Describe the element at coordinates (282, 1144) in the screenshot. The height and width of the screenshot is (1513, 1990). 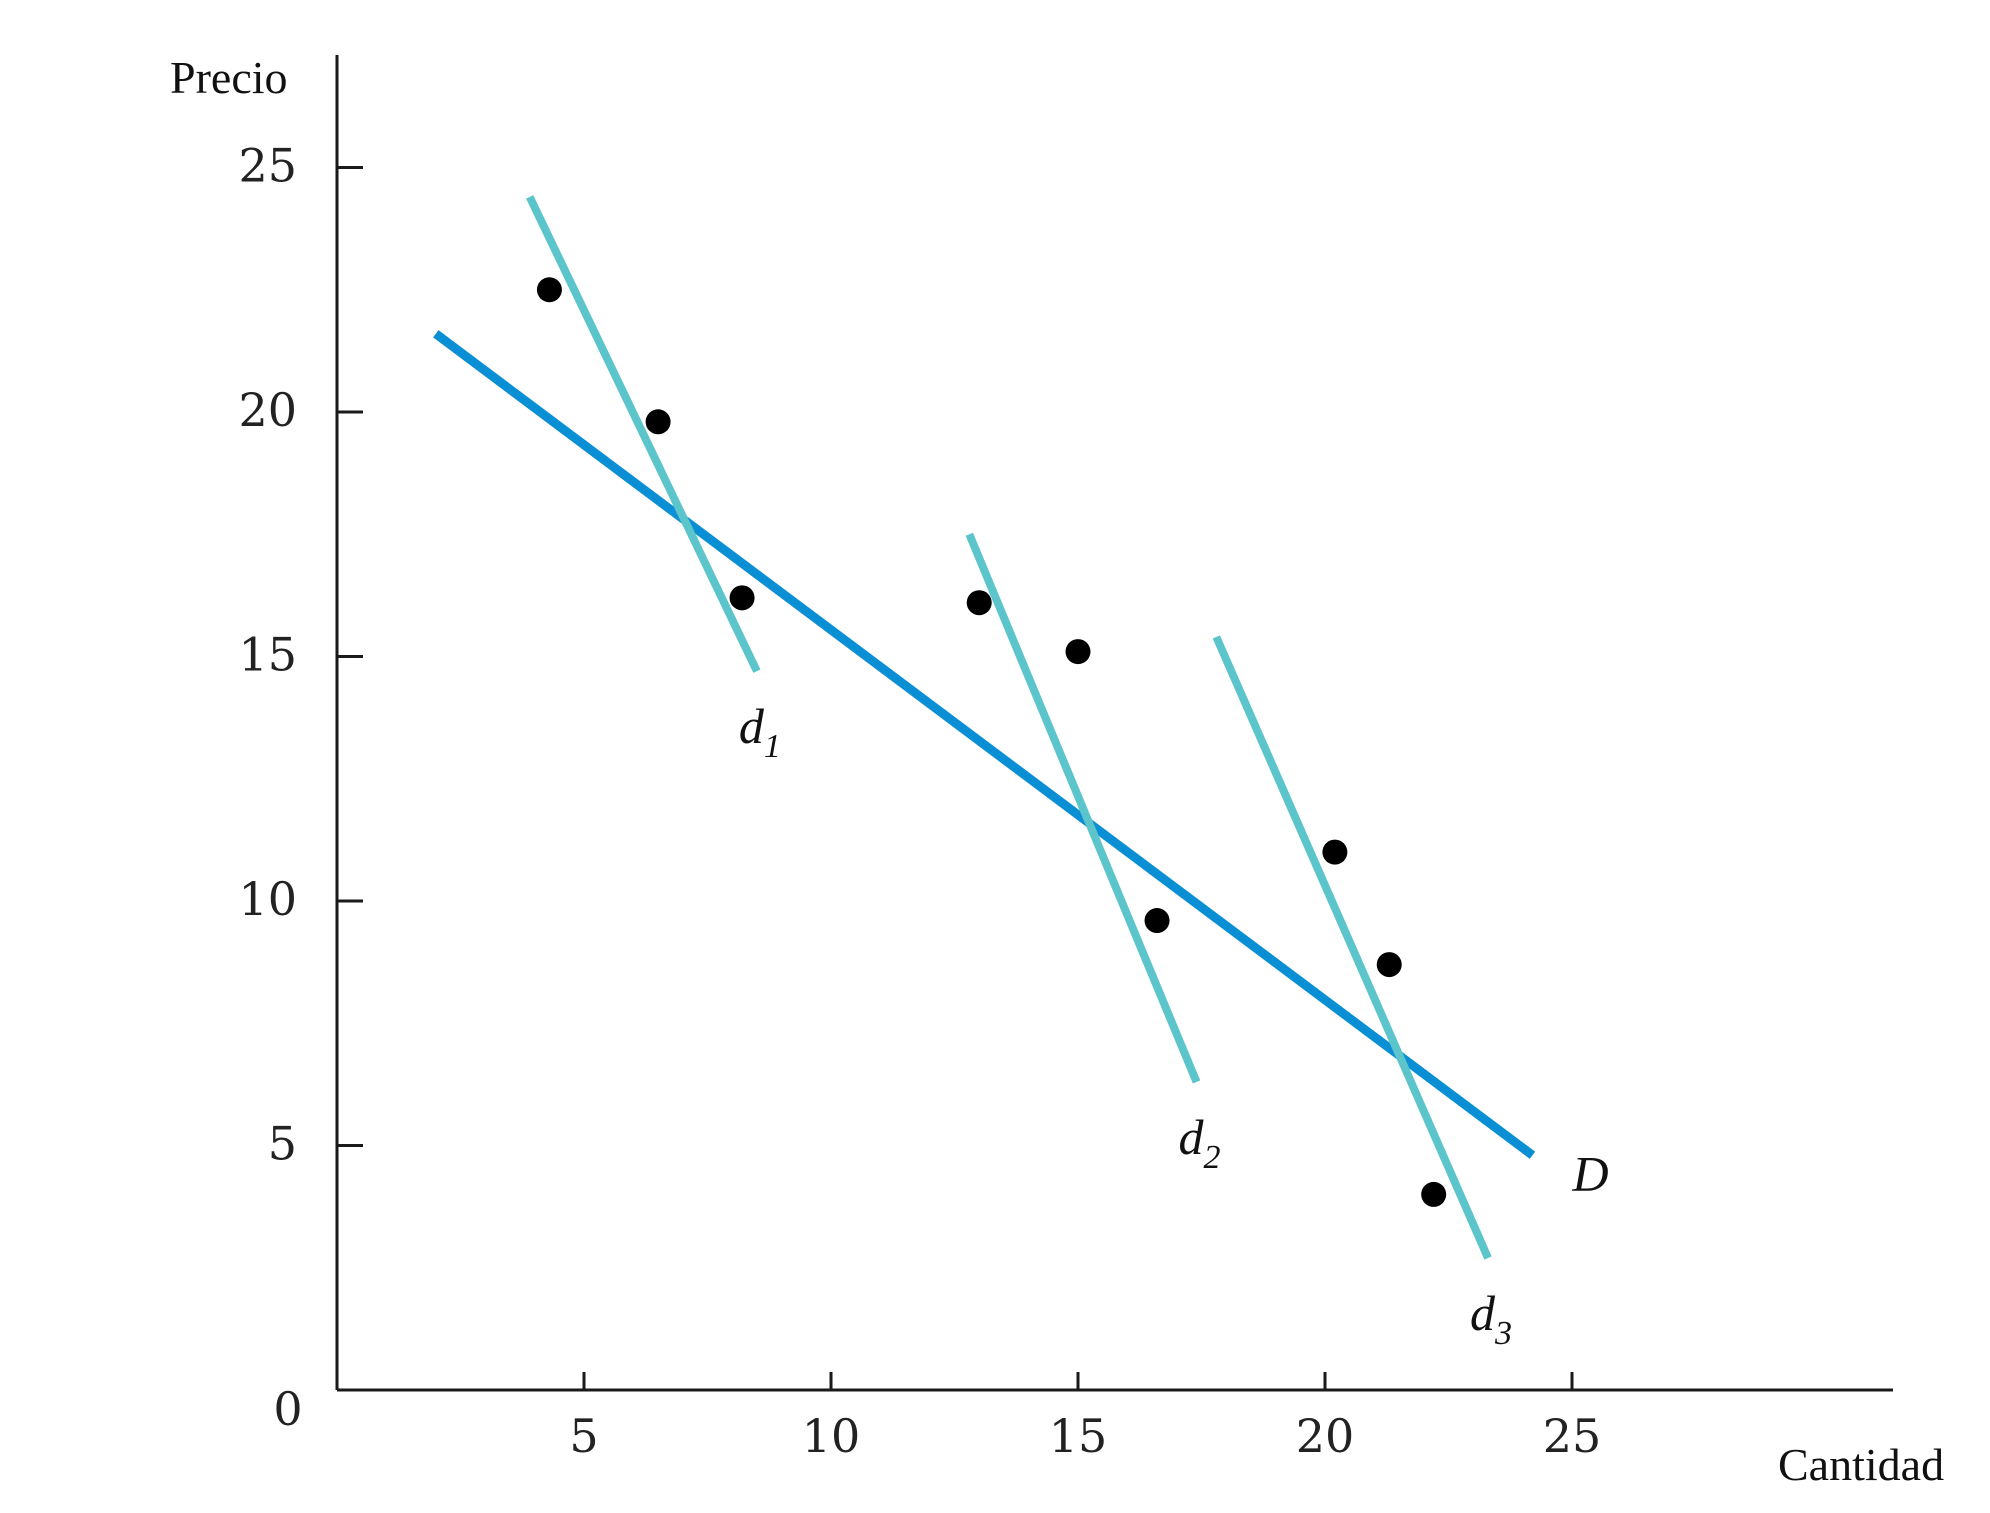
I see `y-tick-label: 5` at that location.